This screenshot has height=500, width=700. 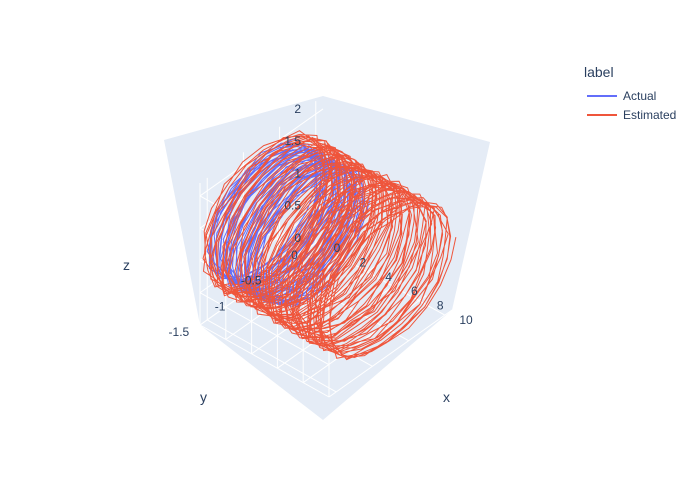 What do you see at coordinates (292, 141) in the screenshot?
I see `z-tick-label: 1.5` at bounding box center [292, 141].